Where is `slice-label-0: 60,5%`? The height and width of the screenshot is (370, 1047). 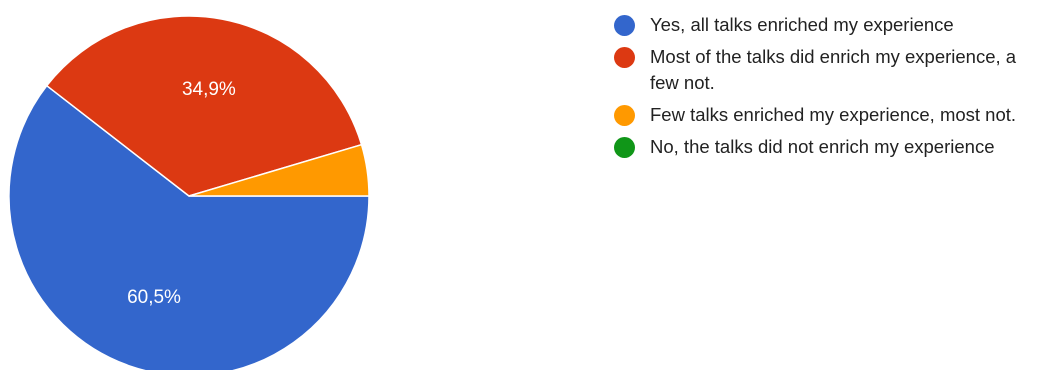 slice-label-0: 60,5% is located at coordinates (154, 297).